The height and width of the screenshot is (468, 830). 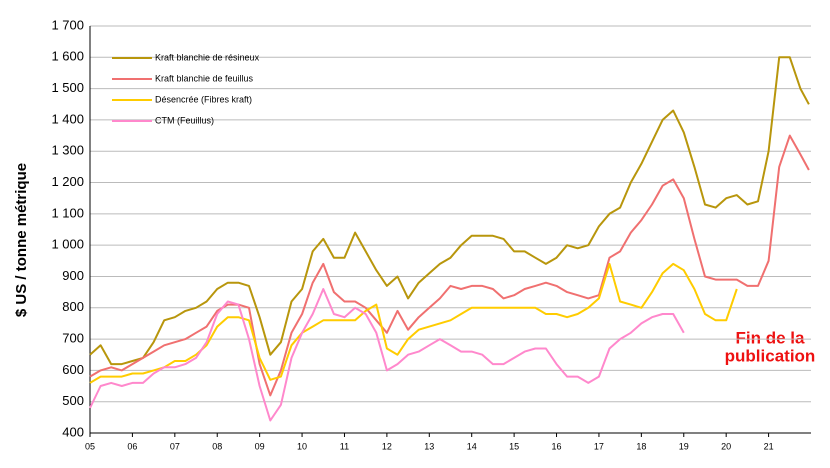 I want to click on x-tick-label: 06, so click(x=132, y=446).